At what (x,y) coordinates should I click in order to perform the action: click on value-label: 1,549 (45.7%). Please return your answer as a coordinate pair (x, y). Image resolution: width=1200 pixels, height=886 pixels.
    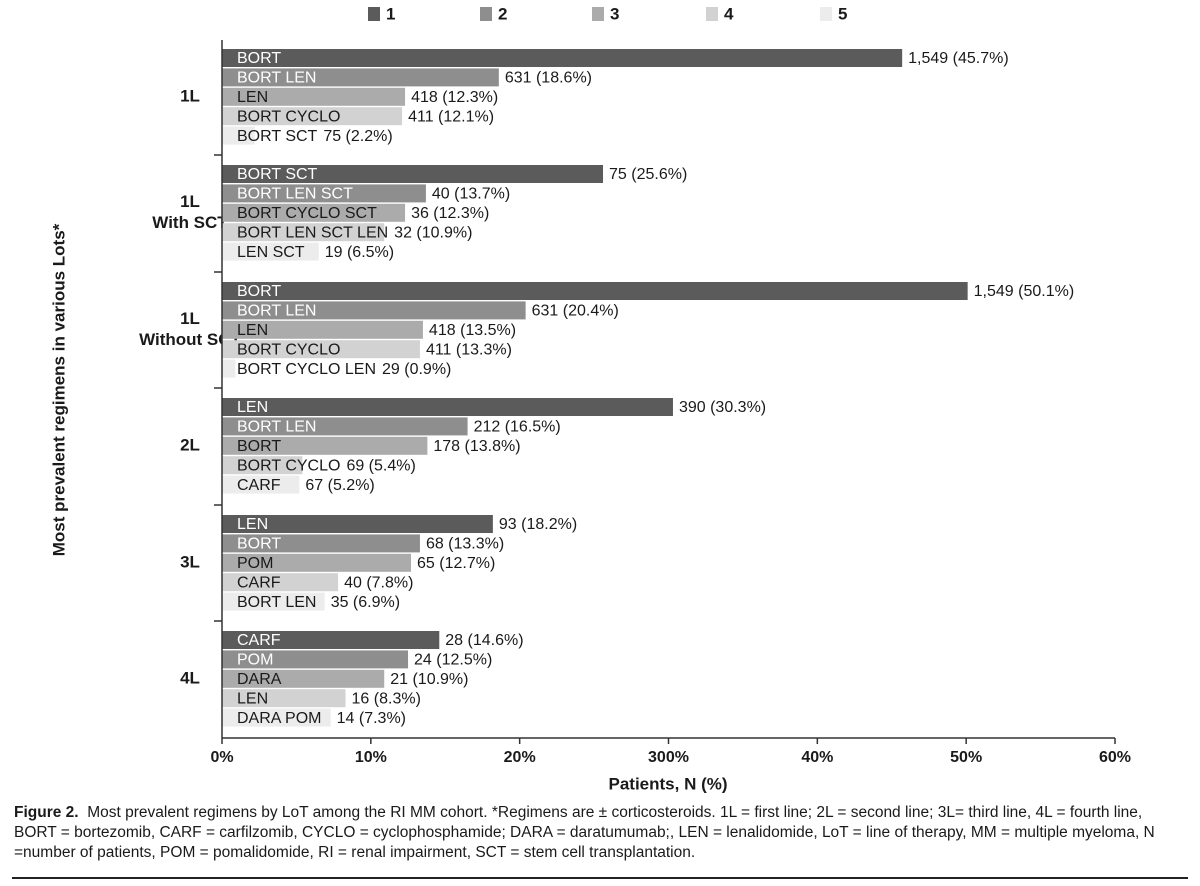
    Looking at the image, I should click on (958, 58).